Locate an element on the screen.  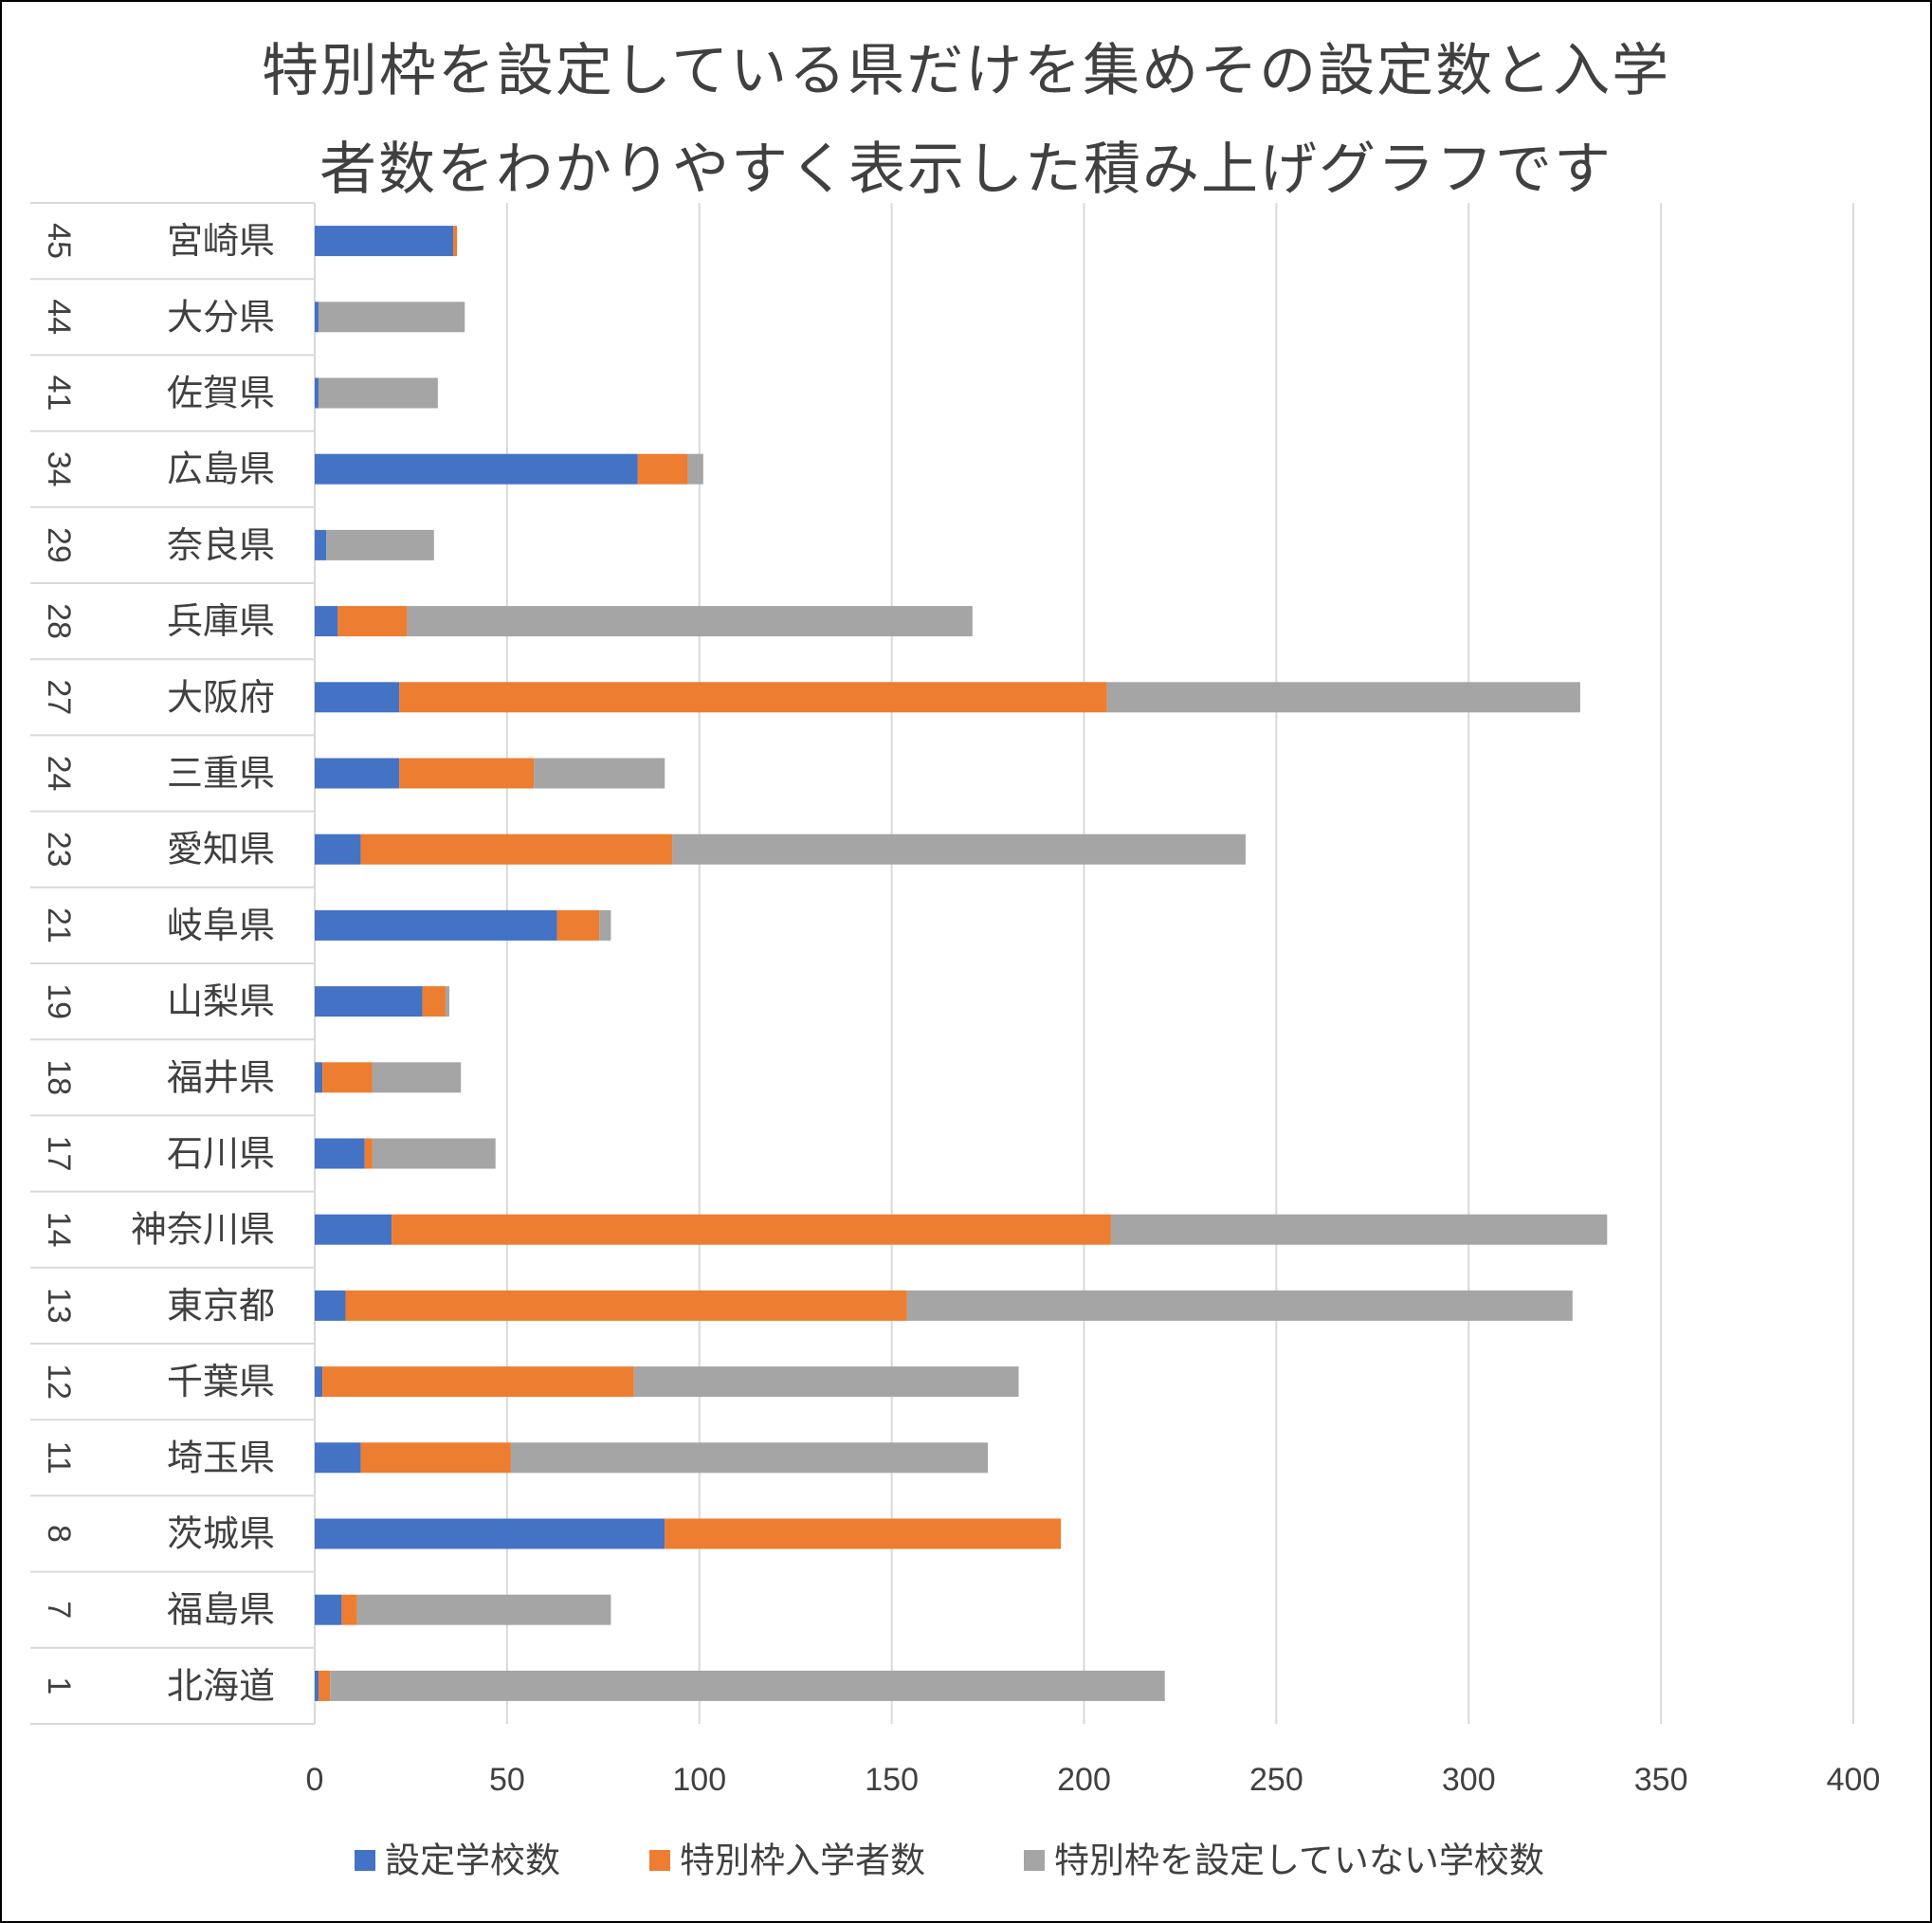
category-name-label: 岐阜県 is located at coordinates (221, 925).